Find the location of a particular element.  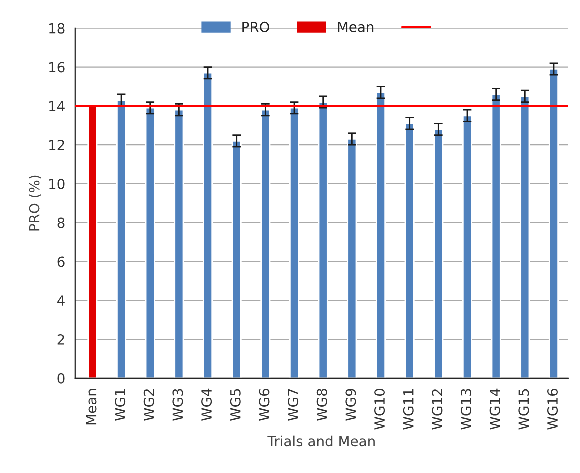

x-axis-title: Trials and Mean is located at coordinates (321, 441).